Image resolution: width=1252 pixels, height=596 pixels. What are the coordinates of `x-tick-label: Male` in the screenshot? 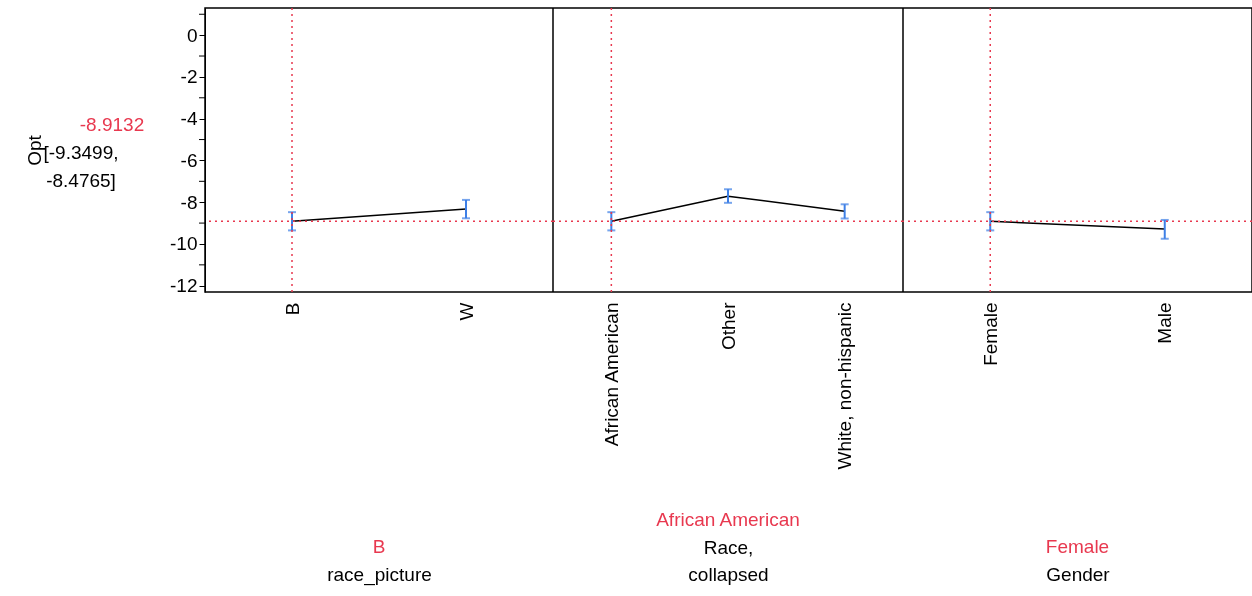 It's located at (1165, 323).